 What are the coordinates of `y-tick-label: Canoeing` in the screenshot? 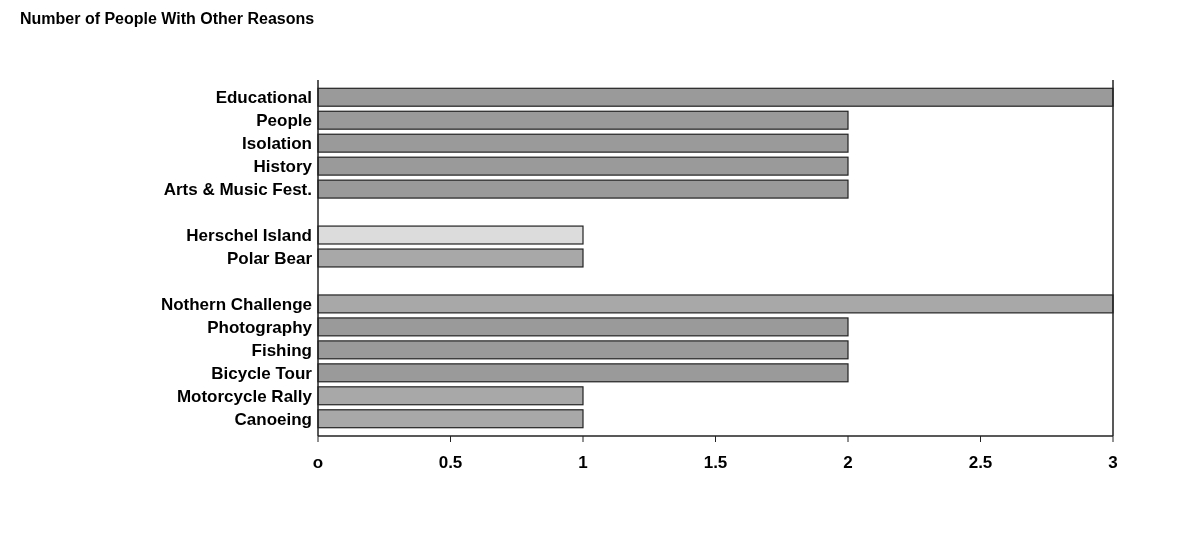 It's located at (273, 419).